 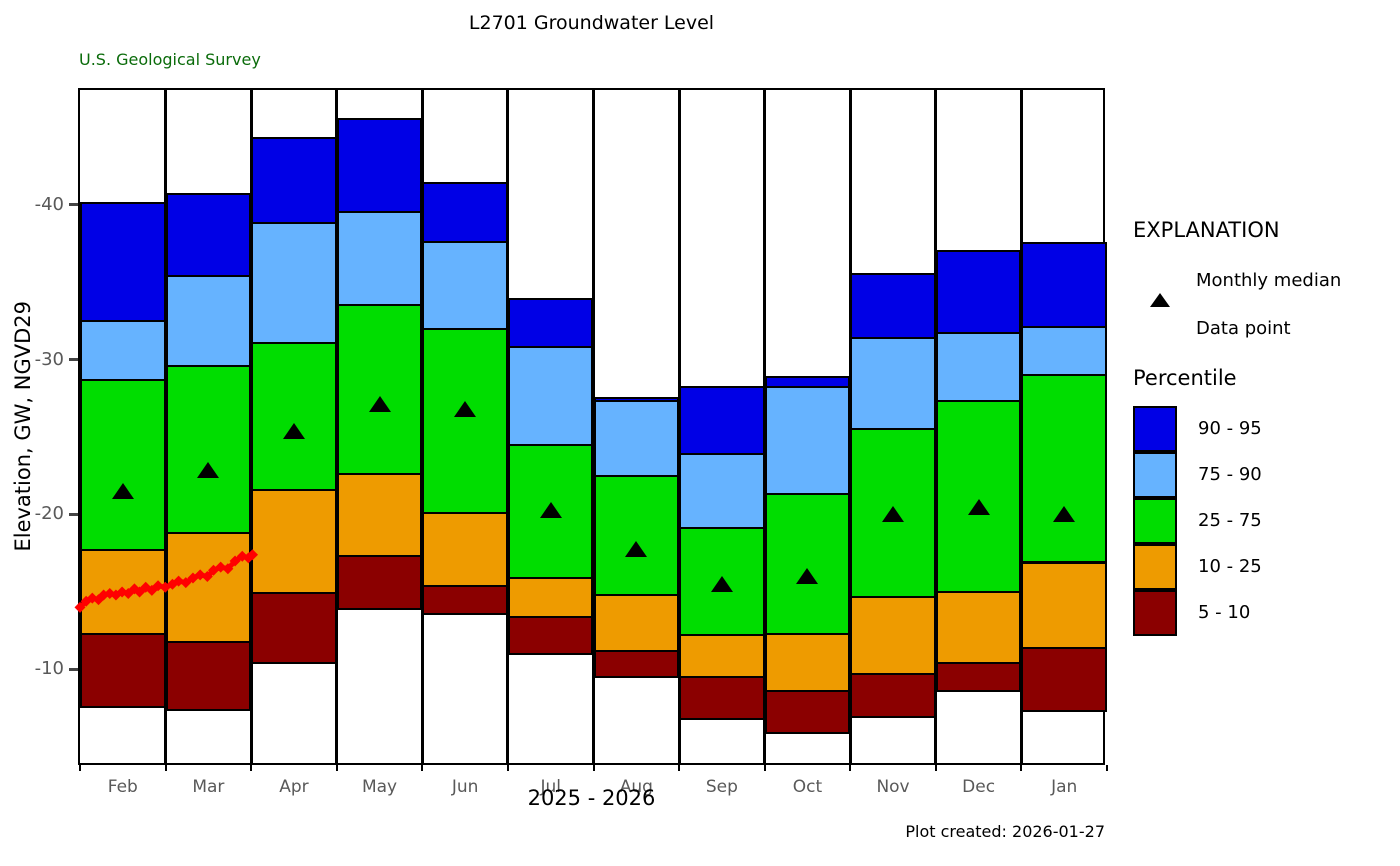 I want to click on month-label: Nov, so click(x=893, y=787).